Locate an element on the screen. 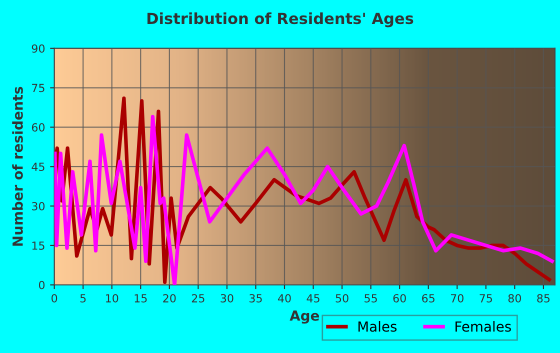  x-tick-label: 10 is located at coordinates (112, 298).